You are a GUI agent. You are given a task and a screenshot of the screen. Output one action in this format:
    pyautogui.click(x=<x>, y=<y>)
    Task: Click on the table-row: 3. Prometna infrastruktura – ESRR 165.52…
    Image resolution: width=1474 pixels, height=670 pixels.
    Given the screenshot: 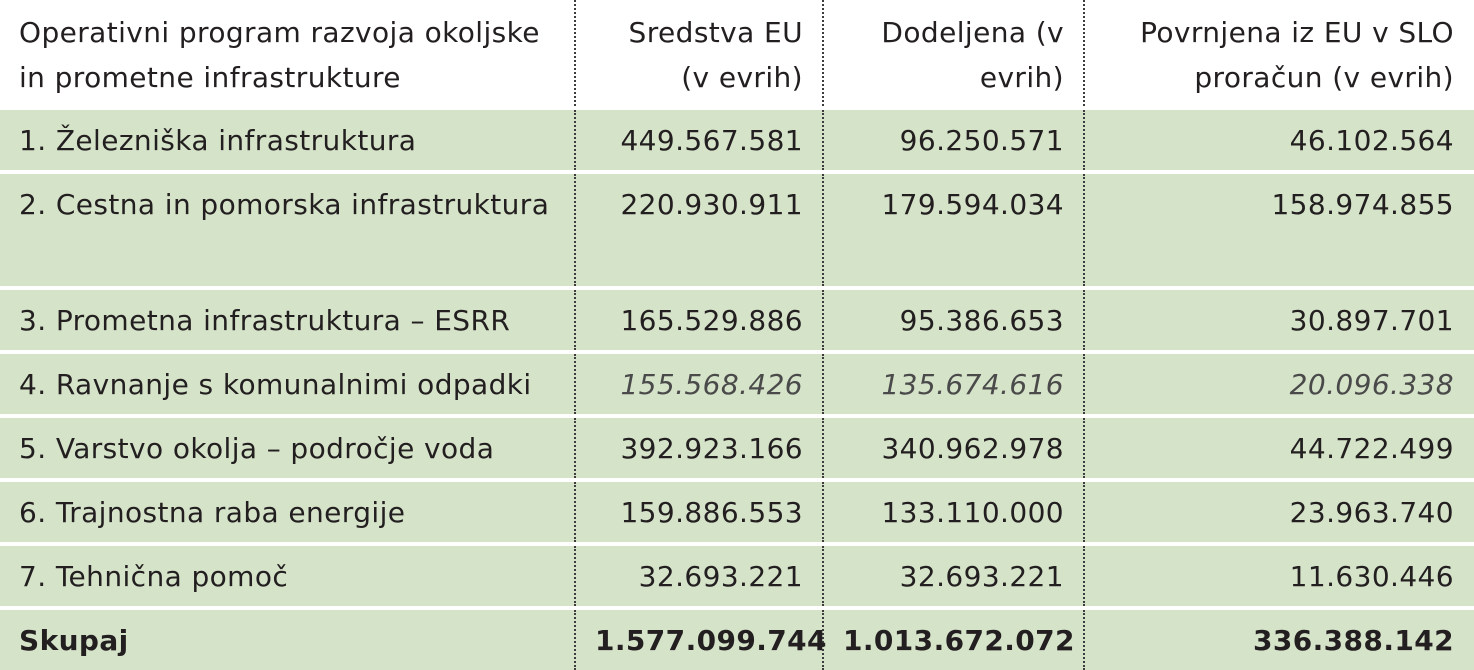 What is the action you would take?
    pyautogui.click(x=737, y=319)
    